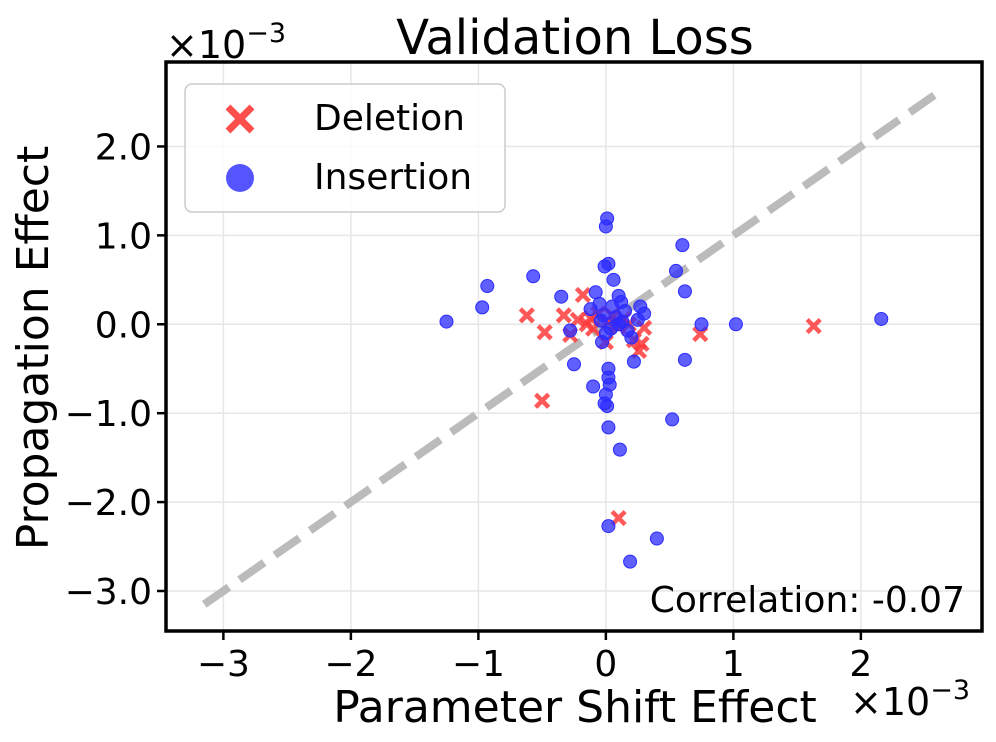 This screenshot has height=742, width=996. I want to click on legend-marker-insertion, so click(240, 178).